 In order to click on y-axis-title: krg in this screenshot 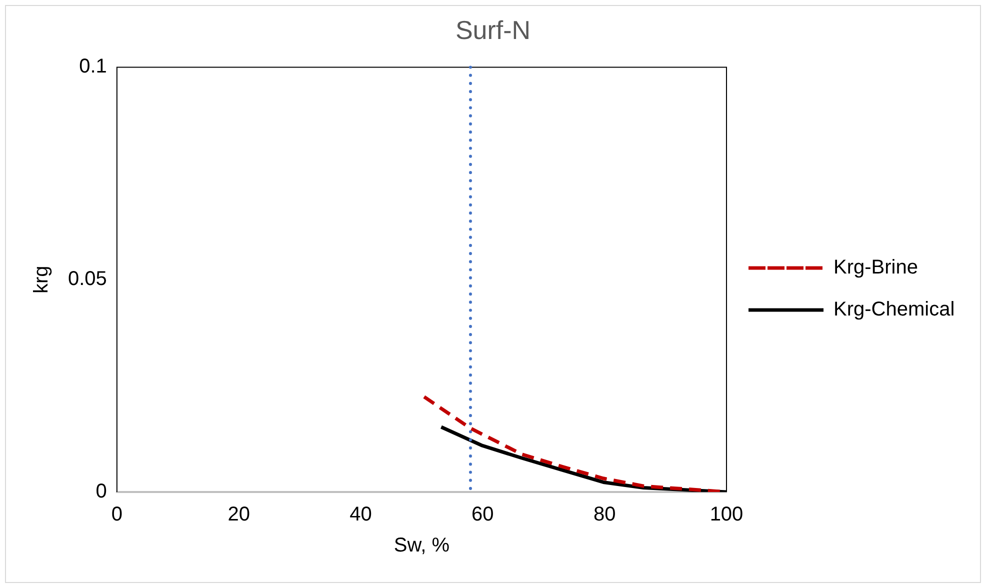, I will do `click(41, 280)`.